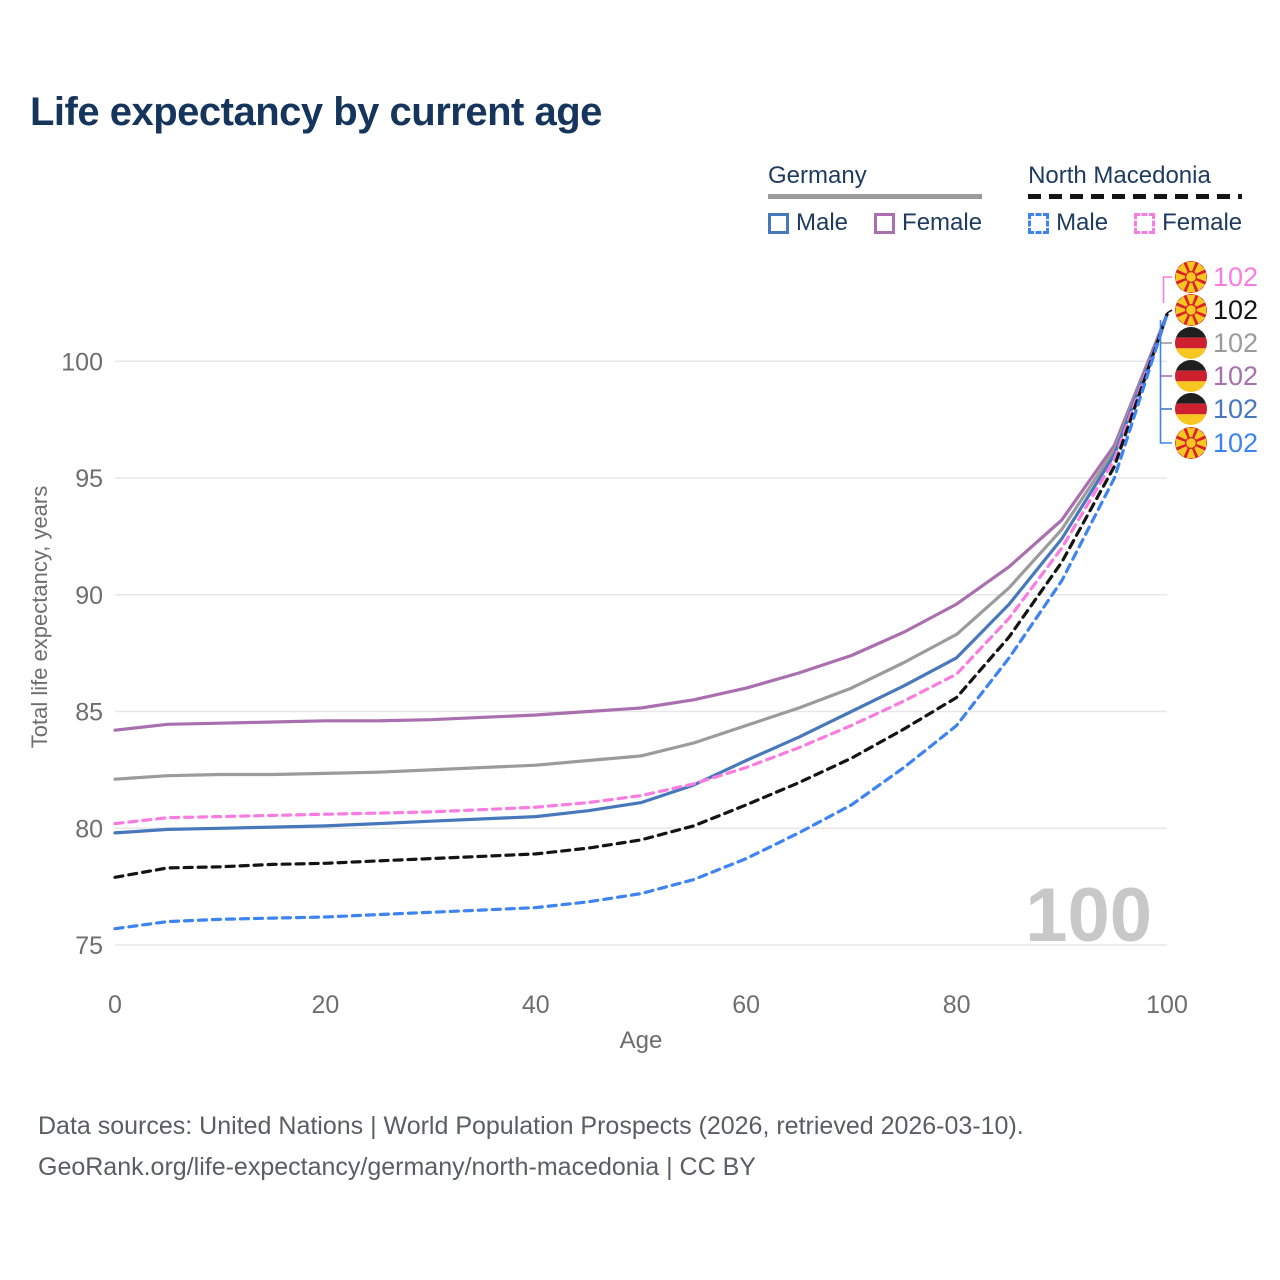 The width and height of the screenshot is (1280, 1280). What do you see at coordinates (875, 199) in the screenshot?
I see `legend-group-germany: Germany Male Female` at bounding box center [875, 199].